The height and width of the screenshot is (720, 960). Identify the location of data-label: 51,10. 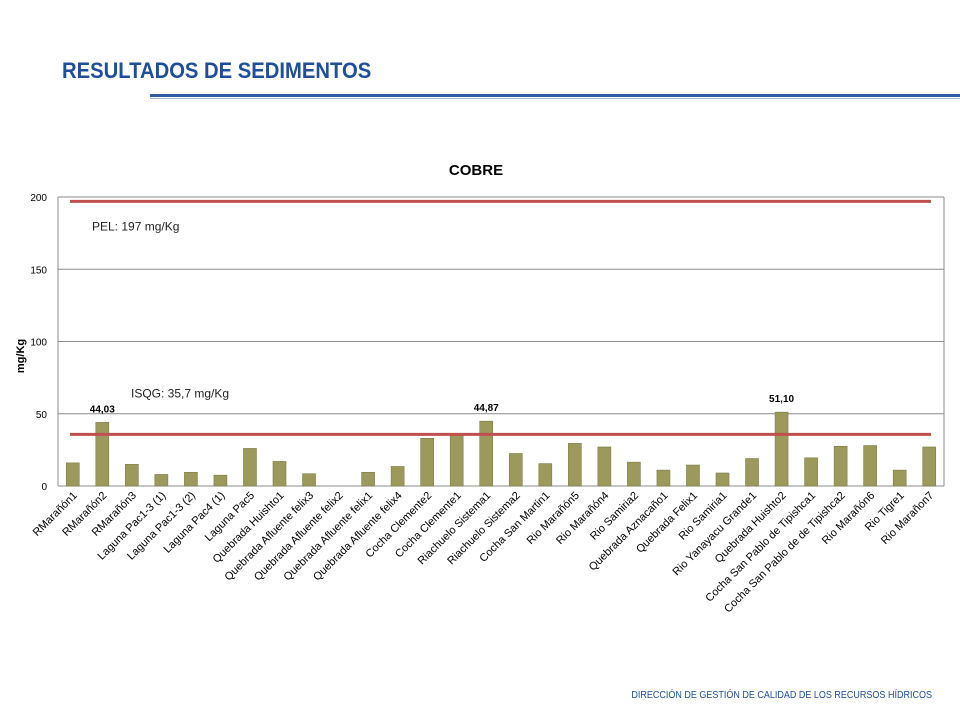
(781, 399).